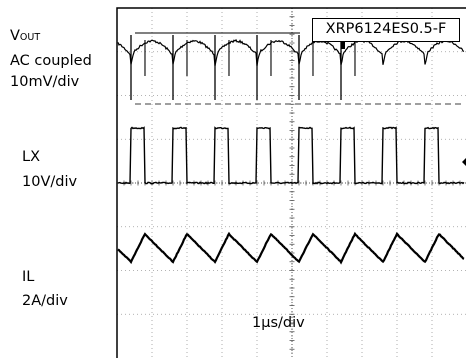 The image size is (466, 358). I want to click on il-triangle-trace, so click(291, 248).